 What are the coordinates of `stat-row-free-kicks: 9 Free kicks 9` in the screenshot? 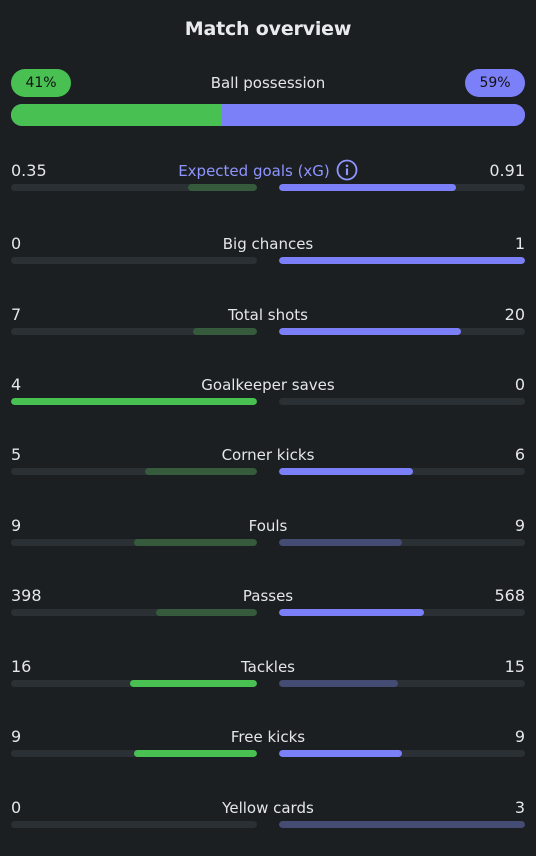 It's located at (268, 746).